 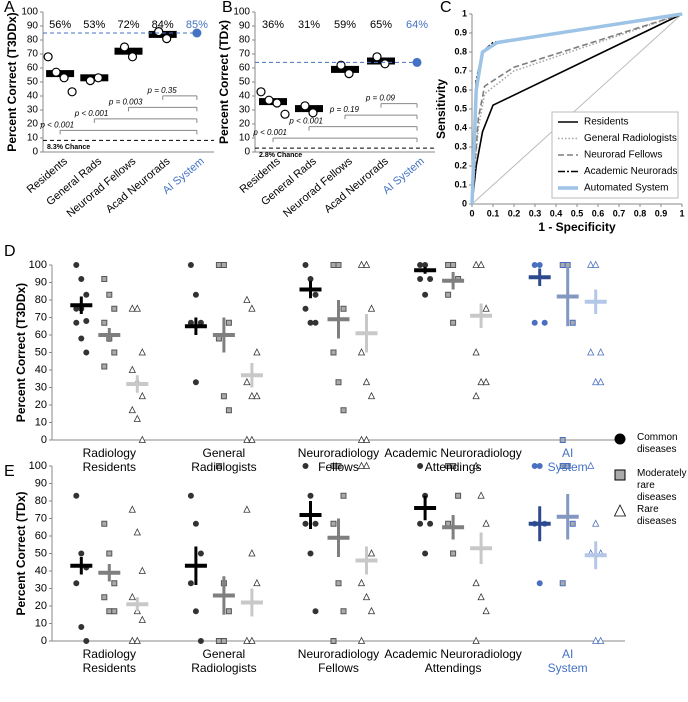 What do you see at coordinates (309, 25) in the screenshot?
I see `value-label: 31%` at bounding box center [309, 25].